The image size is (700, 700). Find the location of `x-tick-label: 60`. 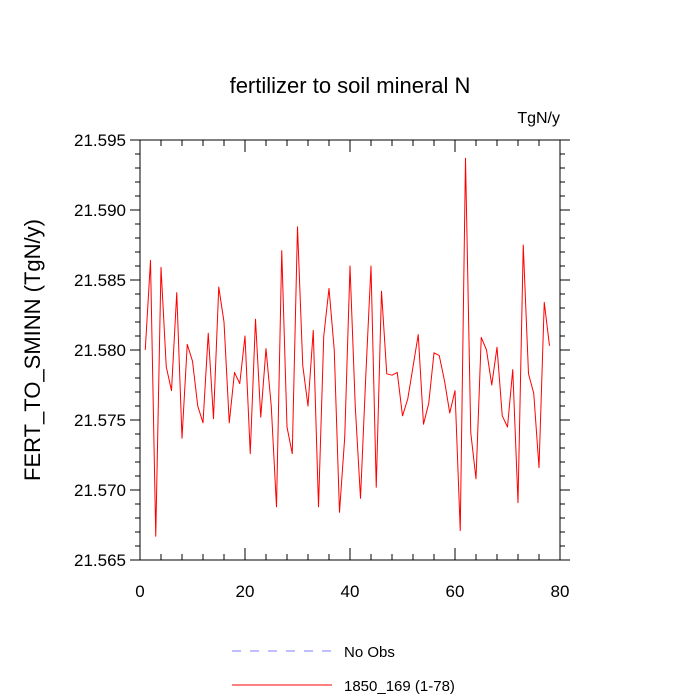

x-tick-label: 60 is located at coordinates (455, 591).